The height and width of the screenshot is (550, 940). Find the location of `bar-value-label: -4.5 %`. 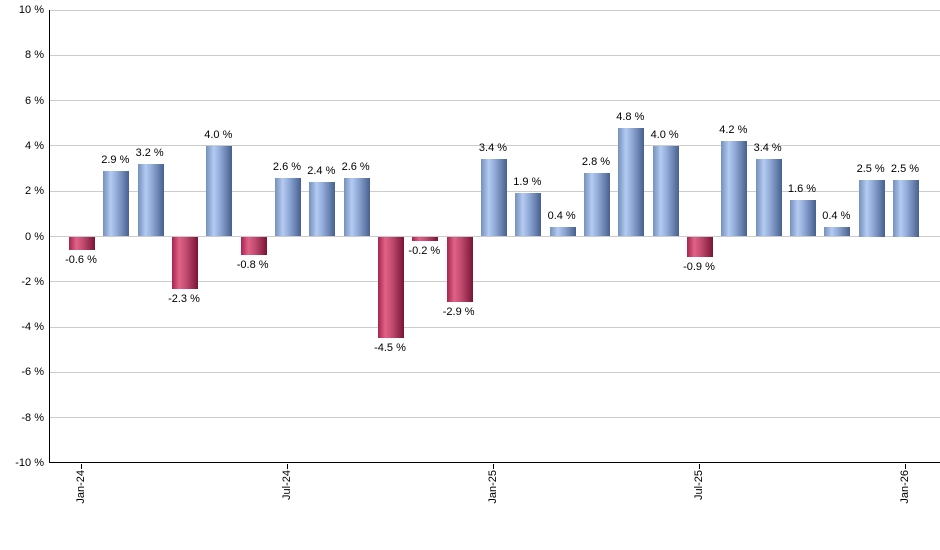

bar-value-label: -4.5 % is located at coordinates (390, 348).